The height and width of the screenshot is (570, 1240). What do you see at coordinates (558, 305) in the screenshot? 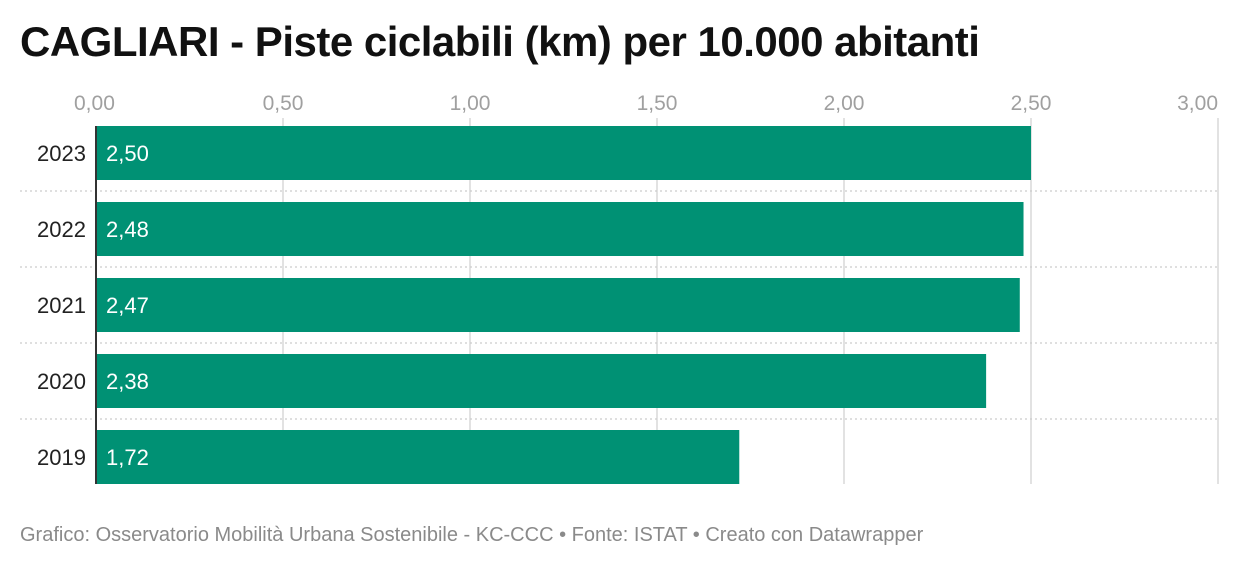
I see `bar-2021` at bounding box center [558, 305].